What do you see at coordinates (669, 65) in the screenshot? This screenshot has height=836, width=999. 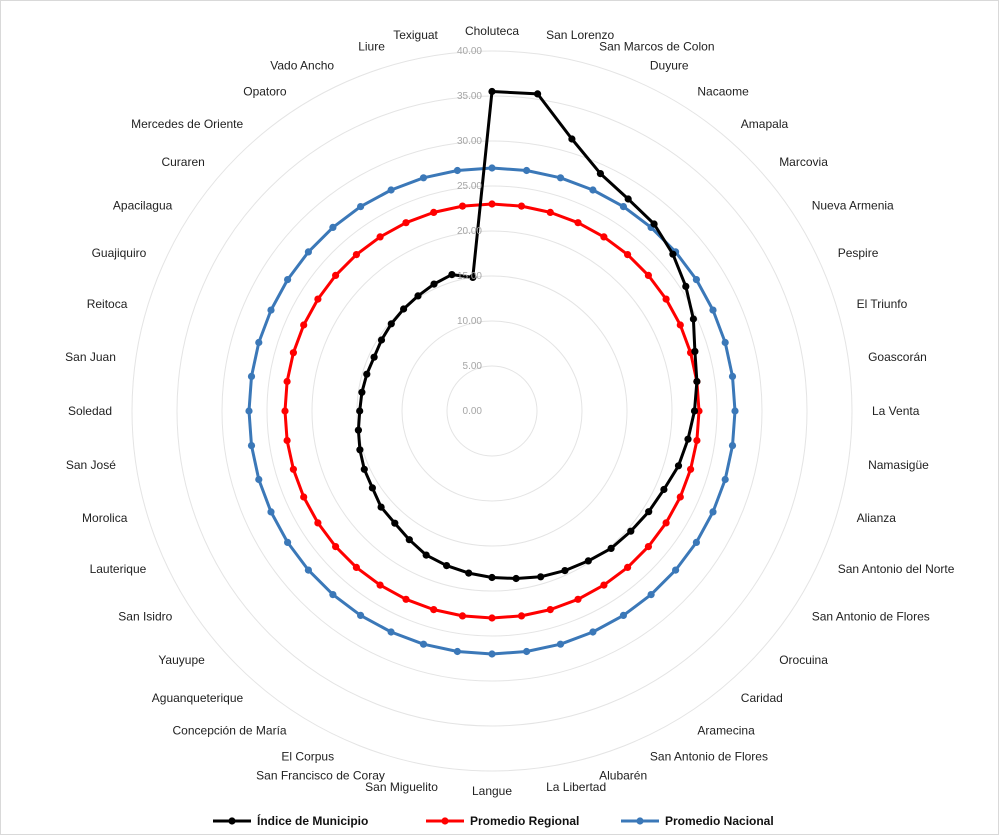 I see `category-label: Duyure` at bounding box center [669, 65].